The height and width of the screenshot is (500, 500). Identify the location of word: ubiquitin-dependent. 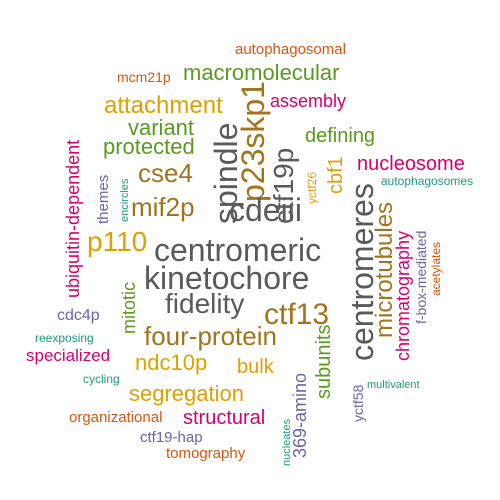
(73, 218).